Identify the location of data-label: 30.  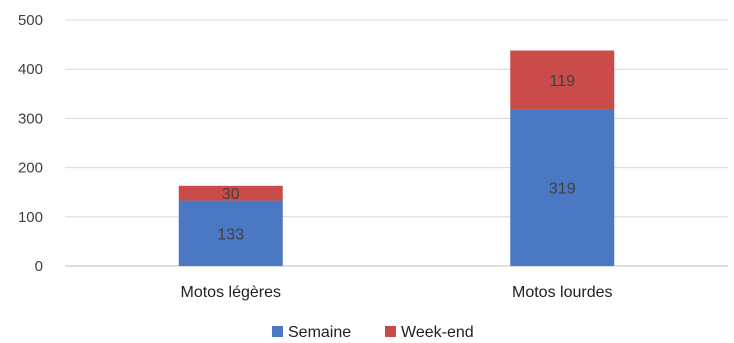
(231, 194).